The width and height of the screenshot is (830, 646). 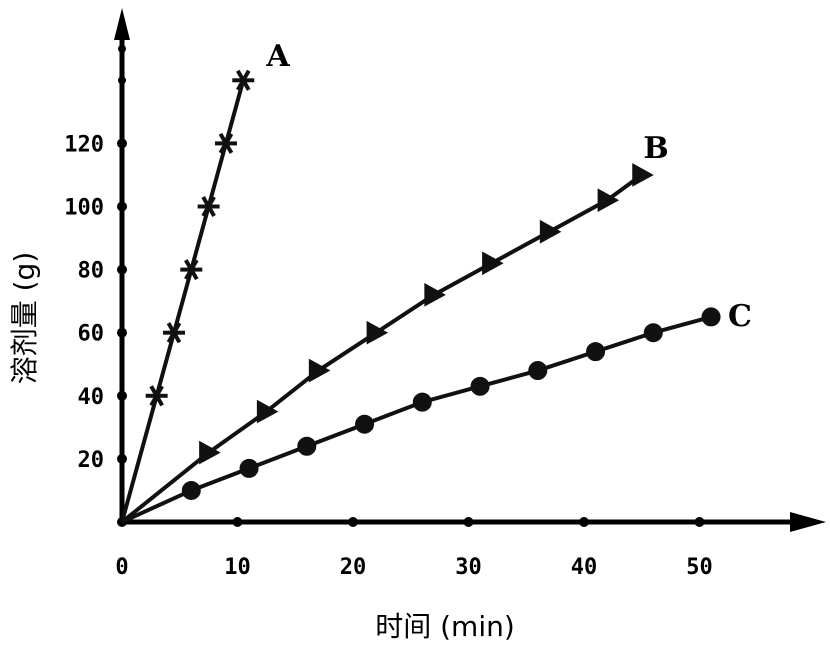 What do you see at coordinates (584, 567) in the screenshot?
I see `x-tick-label: 40` at bounding box center [584, 567].